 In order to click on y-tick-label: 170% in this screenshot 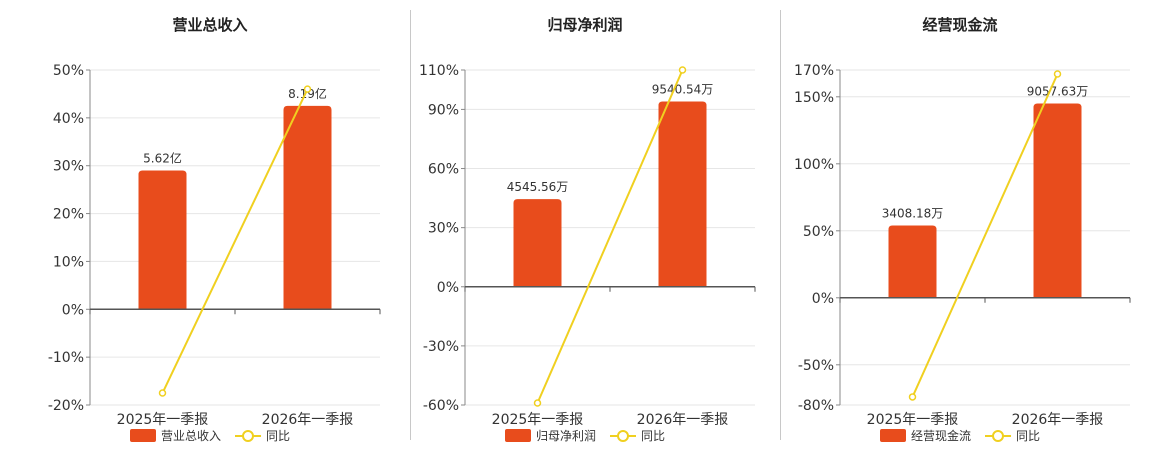, I will do `click(814, 71)`.